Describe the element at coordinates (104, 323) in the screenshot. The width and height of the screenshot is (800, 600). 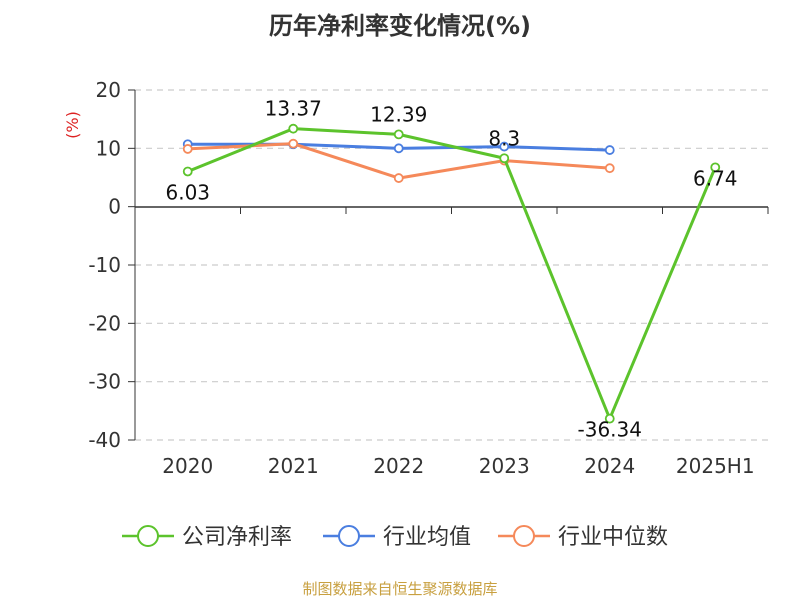
I see `y-tick-label: -20` at that location.